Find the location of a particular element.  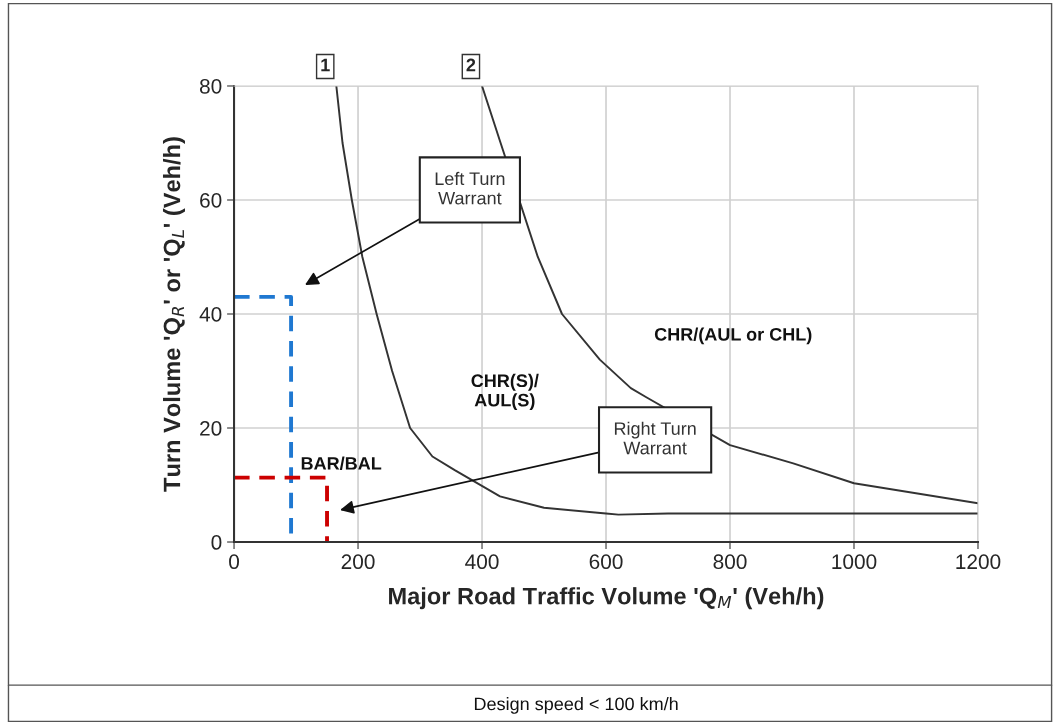

x-tick-label: 0 is located at coordinates (234, 562).